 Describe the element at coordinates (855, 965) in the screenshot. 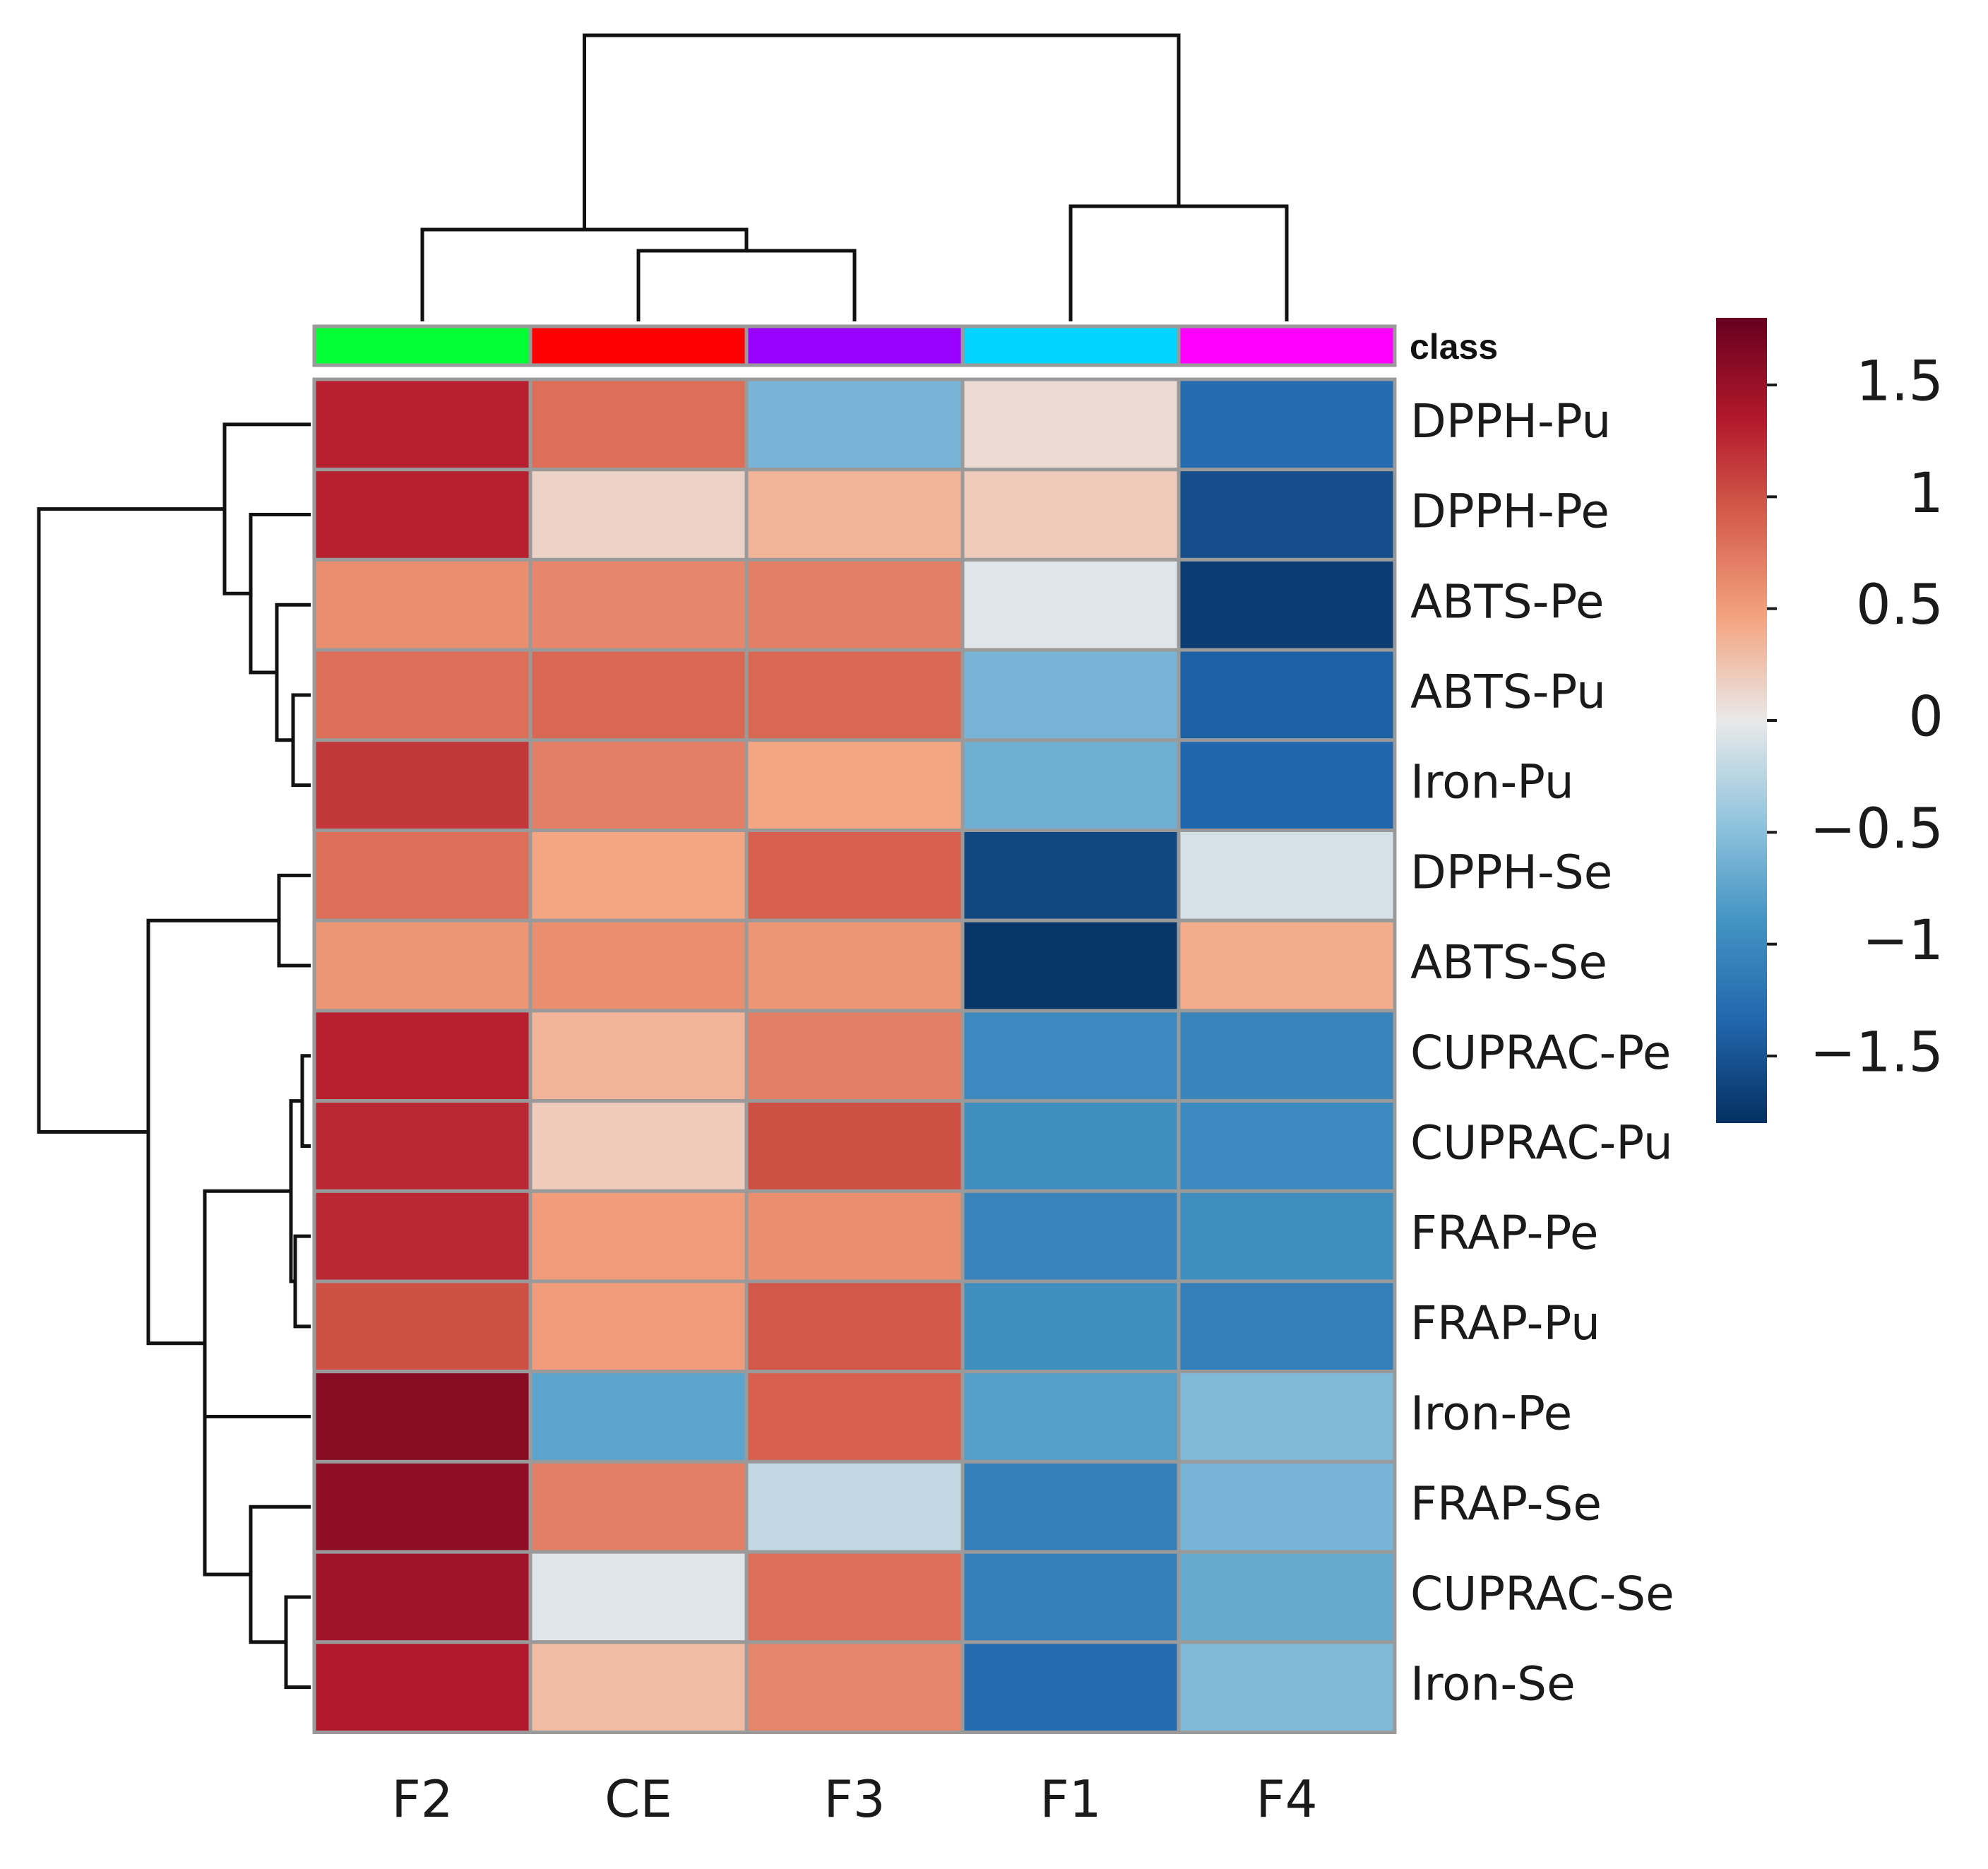

I see `heatmap-cell-abts-se-f3` at that location.